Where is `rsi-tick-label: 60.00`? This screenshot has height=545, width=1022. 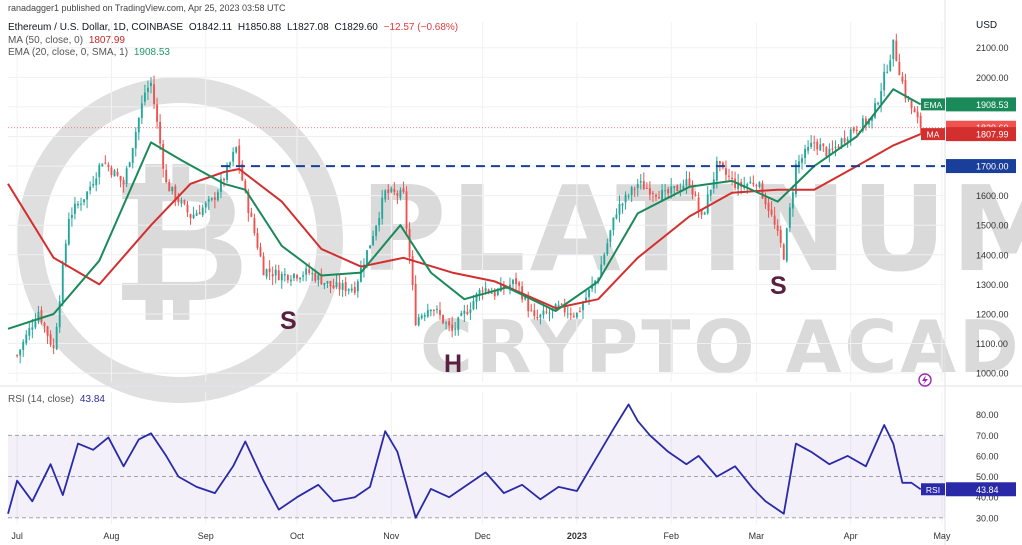 rsi-tick-label: 60.00 is located at coordinates (987, 456).